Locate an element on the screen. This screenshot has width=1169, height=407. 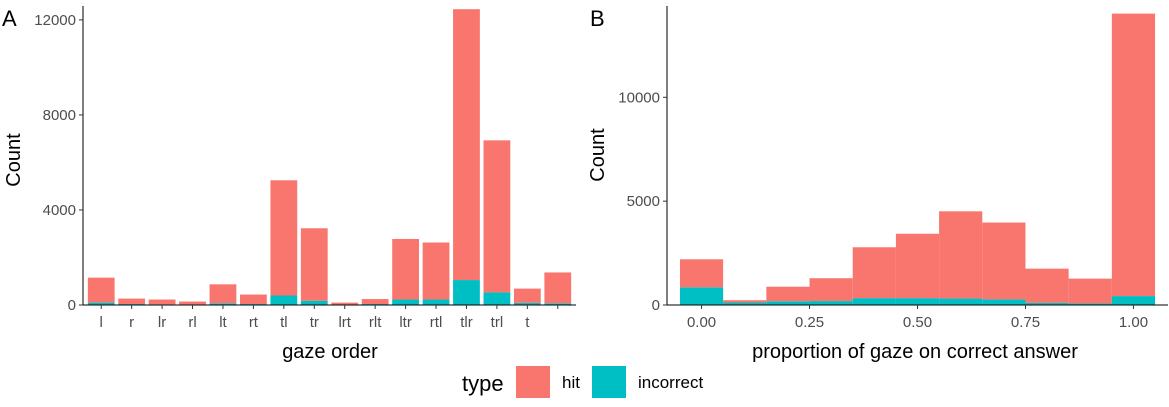
panel-a-x-tick-label: rl is located at coordinates (192, 322).